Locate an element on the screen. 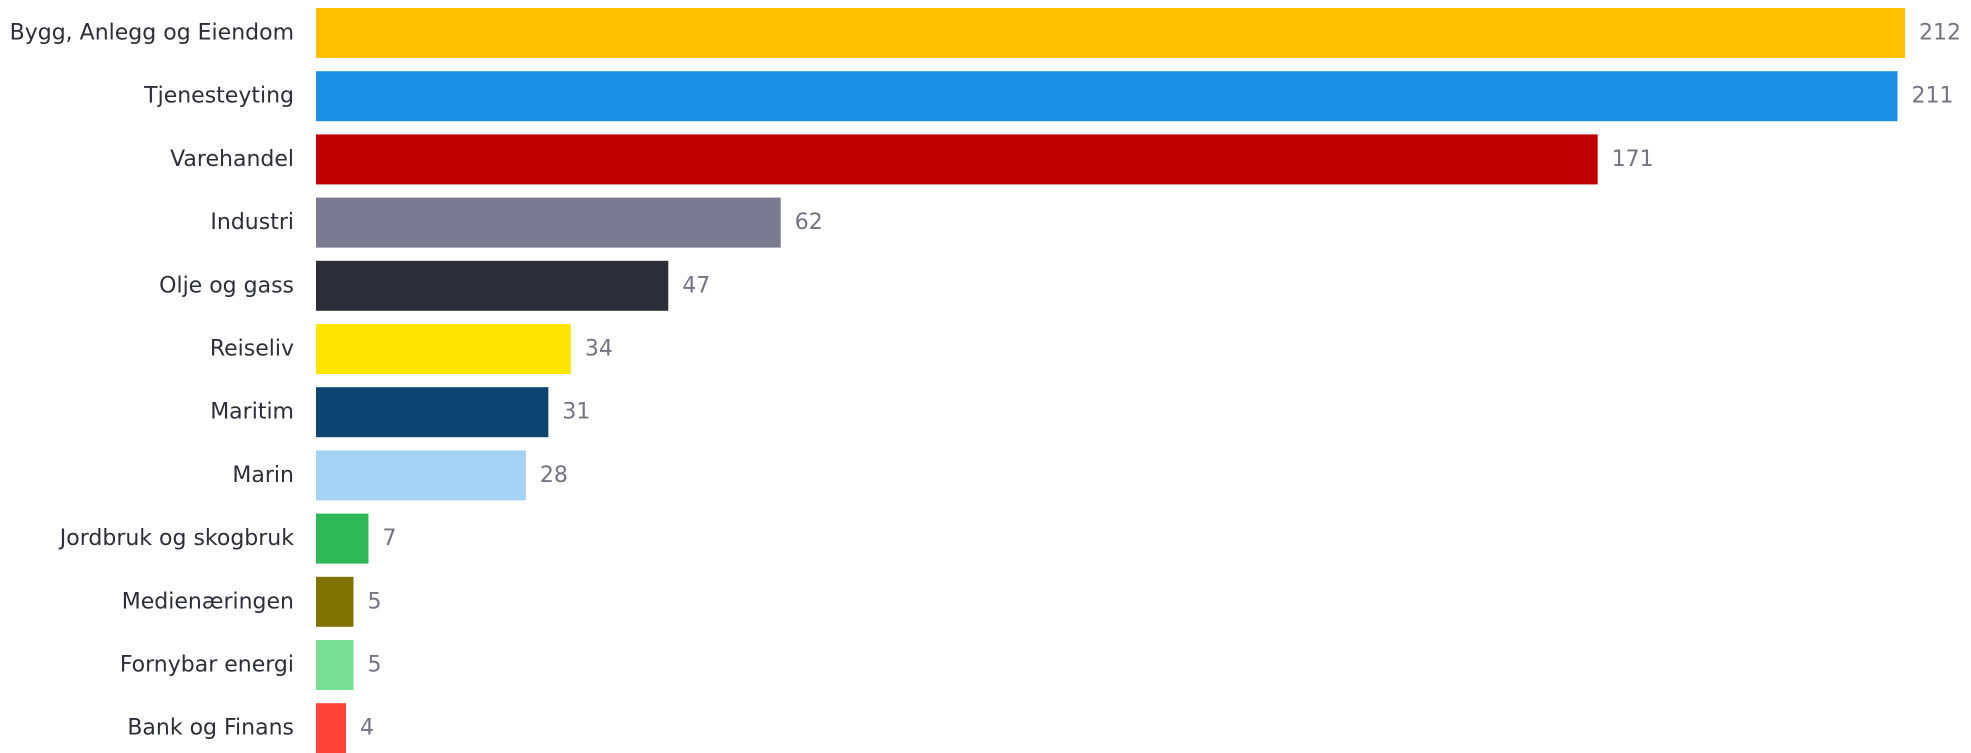 The image size is (1971, 753). bar-marin is located at coordinates (421, 475).